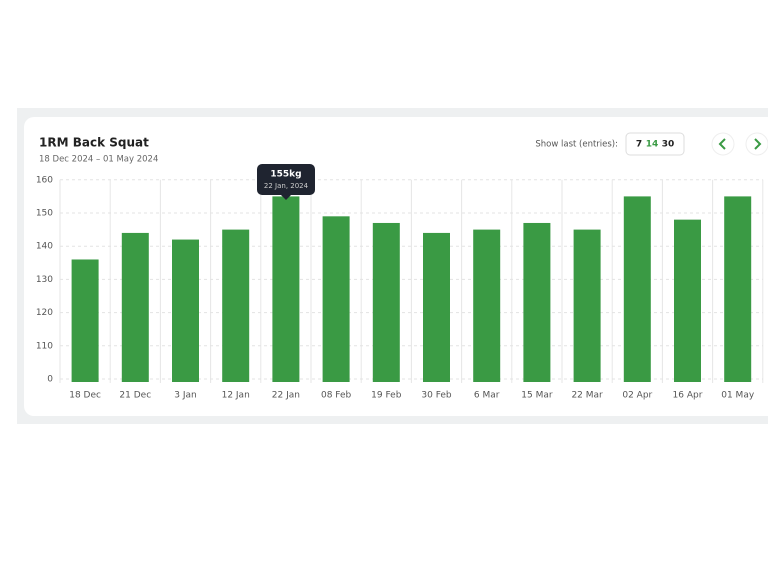 The width and height of the screenshot is (768, 584). What do you see at coordinates (44, 214) in the screenshot?
I see `y-tick-label: 150` at bounding box center [44, 214].